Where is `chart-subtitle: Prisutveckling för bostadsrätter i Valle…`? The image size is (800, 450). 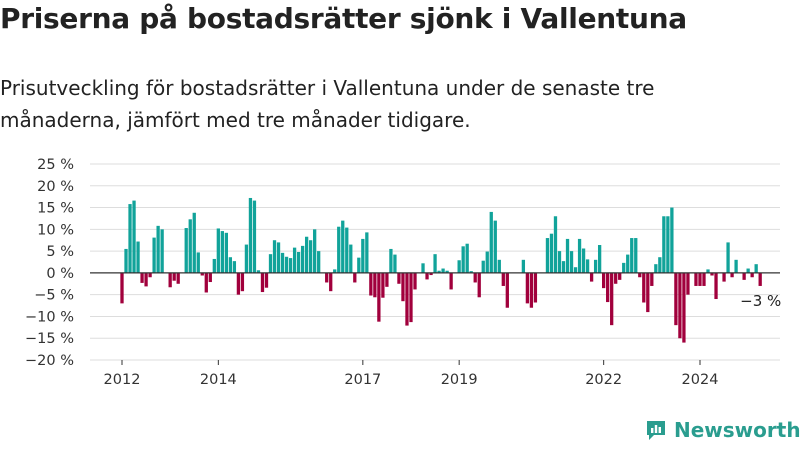 chart-subtitle: Prisutveckling för bostadsrätter i Valle… is located at coordinates (327, 104).